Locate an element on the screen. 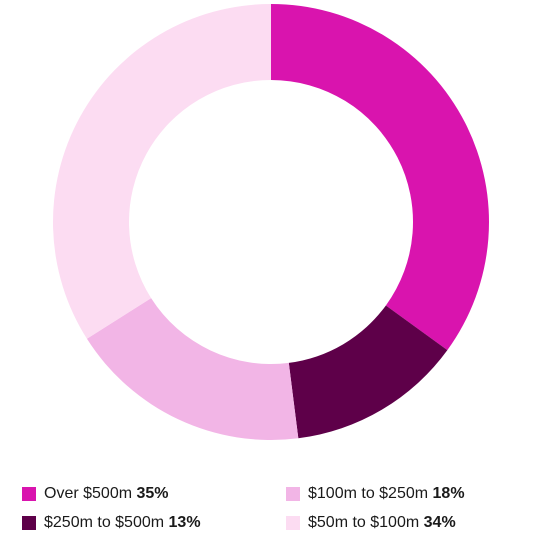  legend-label: $100m to $250m 18% is located at coordinates (386, 493).